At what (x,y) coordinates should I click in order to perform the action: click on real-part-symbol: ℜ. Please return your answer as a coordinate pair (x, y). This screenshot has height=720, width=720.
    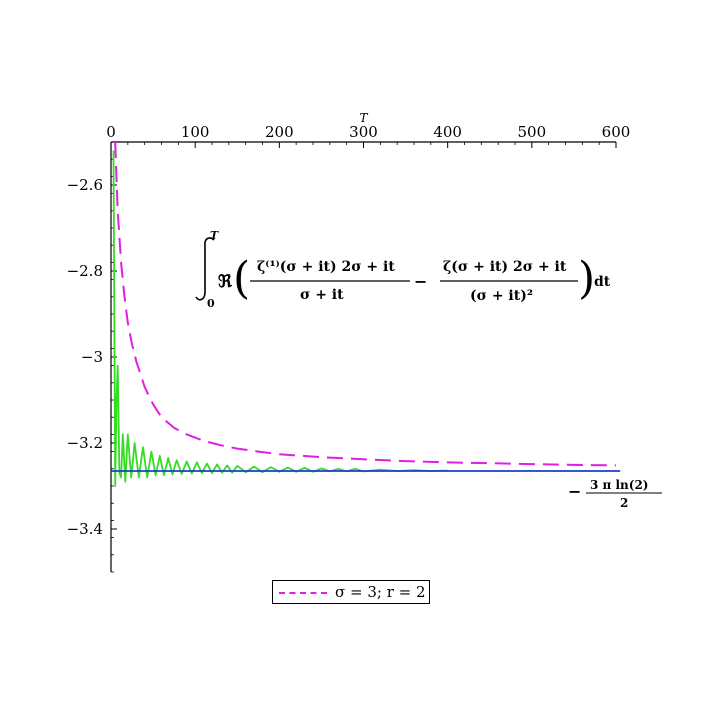
    Looking at the image, I should click on (225, 282).